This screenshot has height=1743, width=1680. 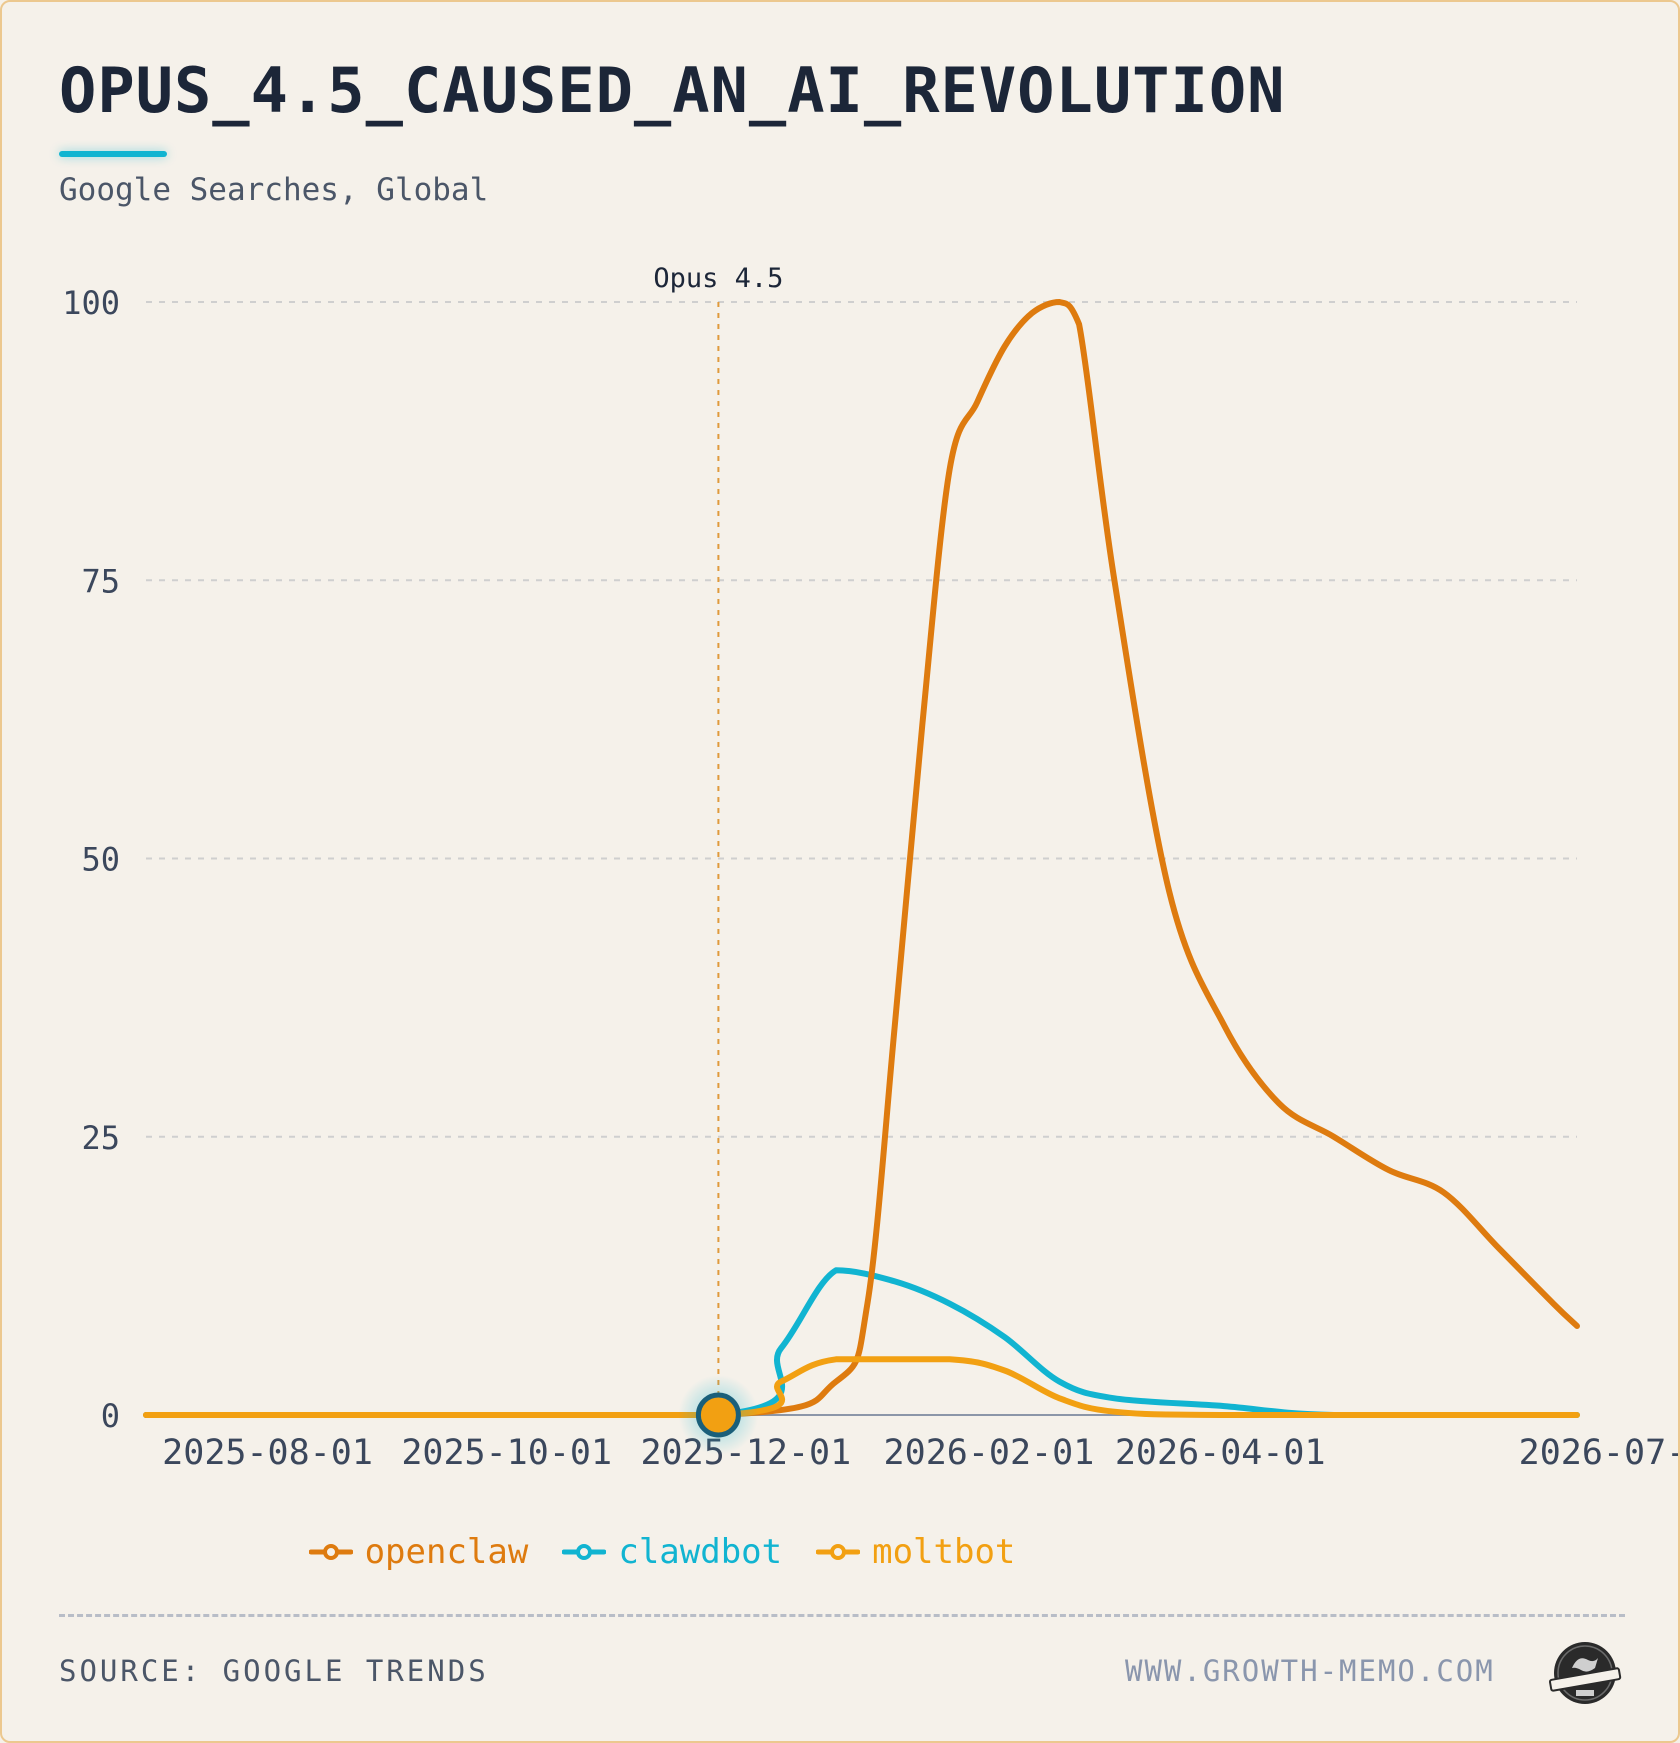 I want to click on y-tick-label: 25, so click(x=100, y=1138).